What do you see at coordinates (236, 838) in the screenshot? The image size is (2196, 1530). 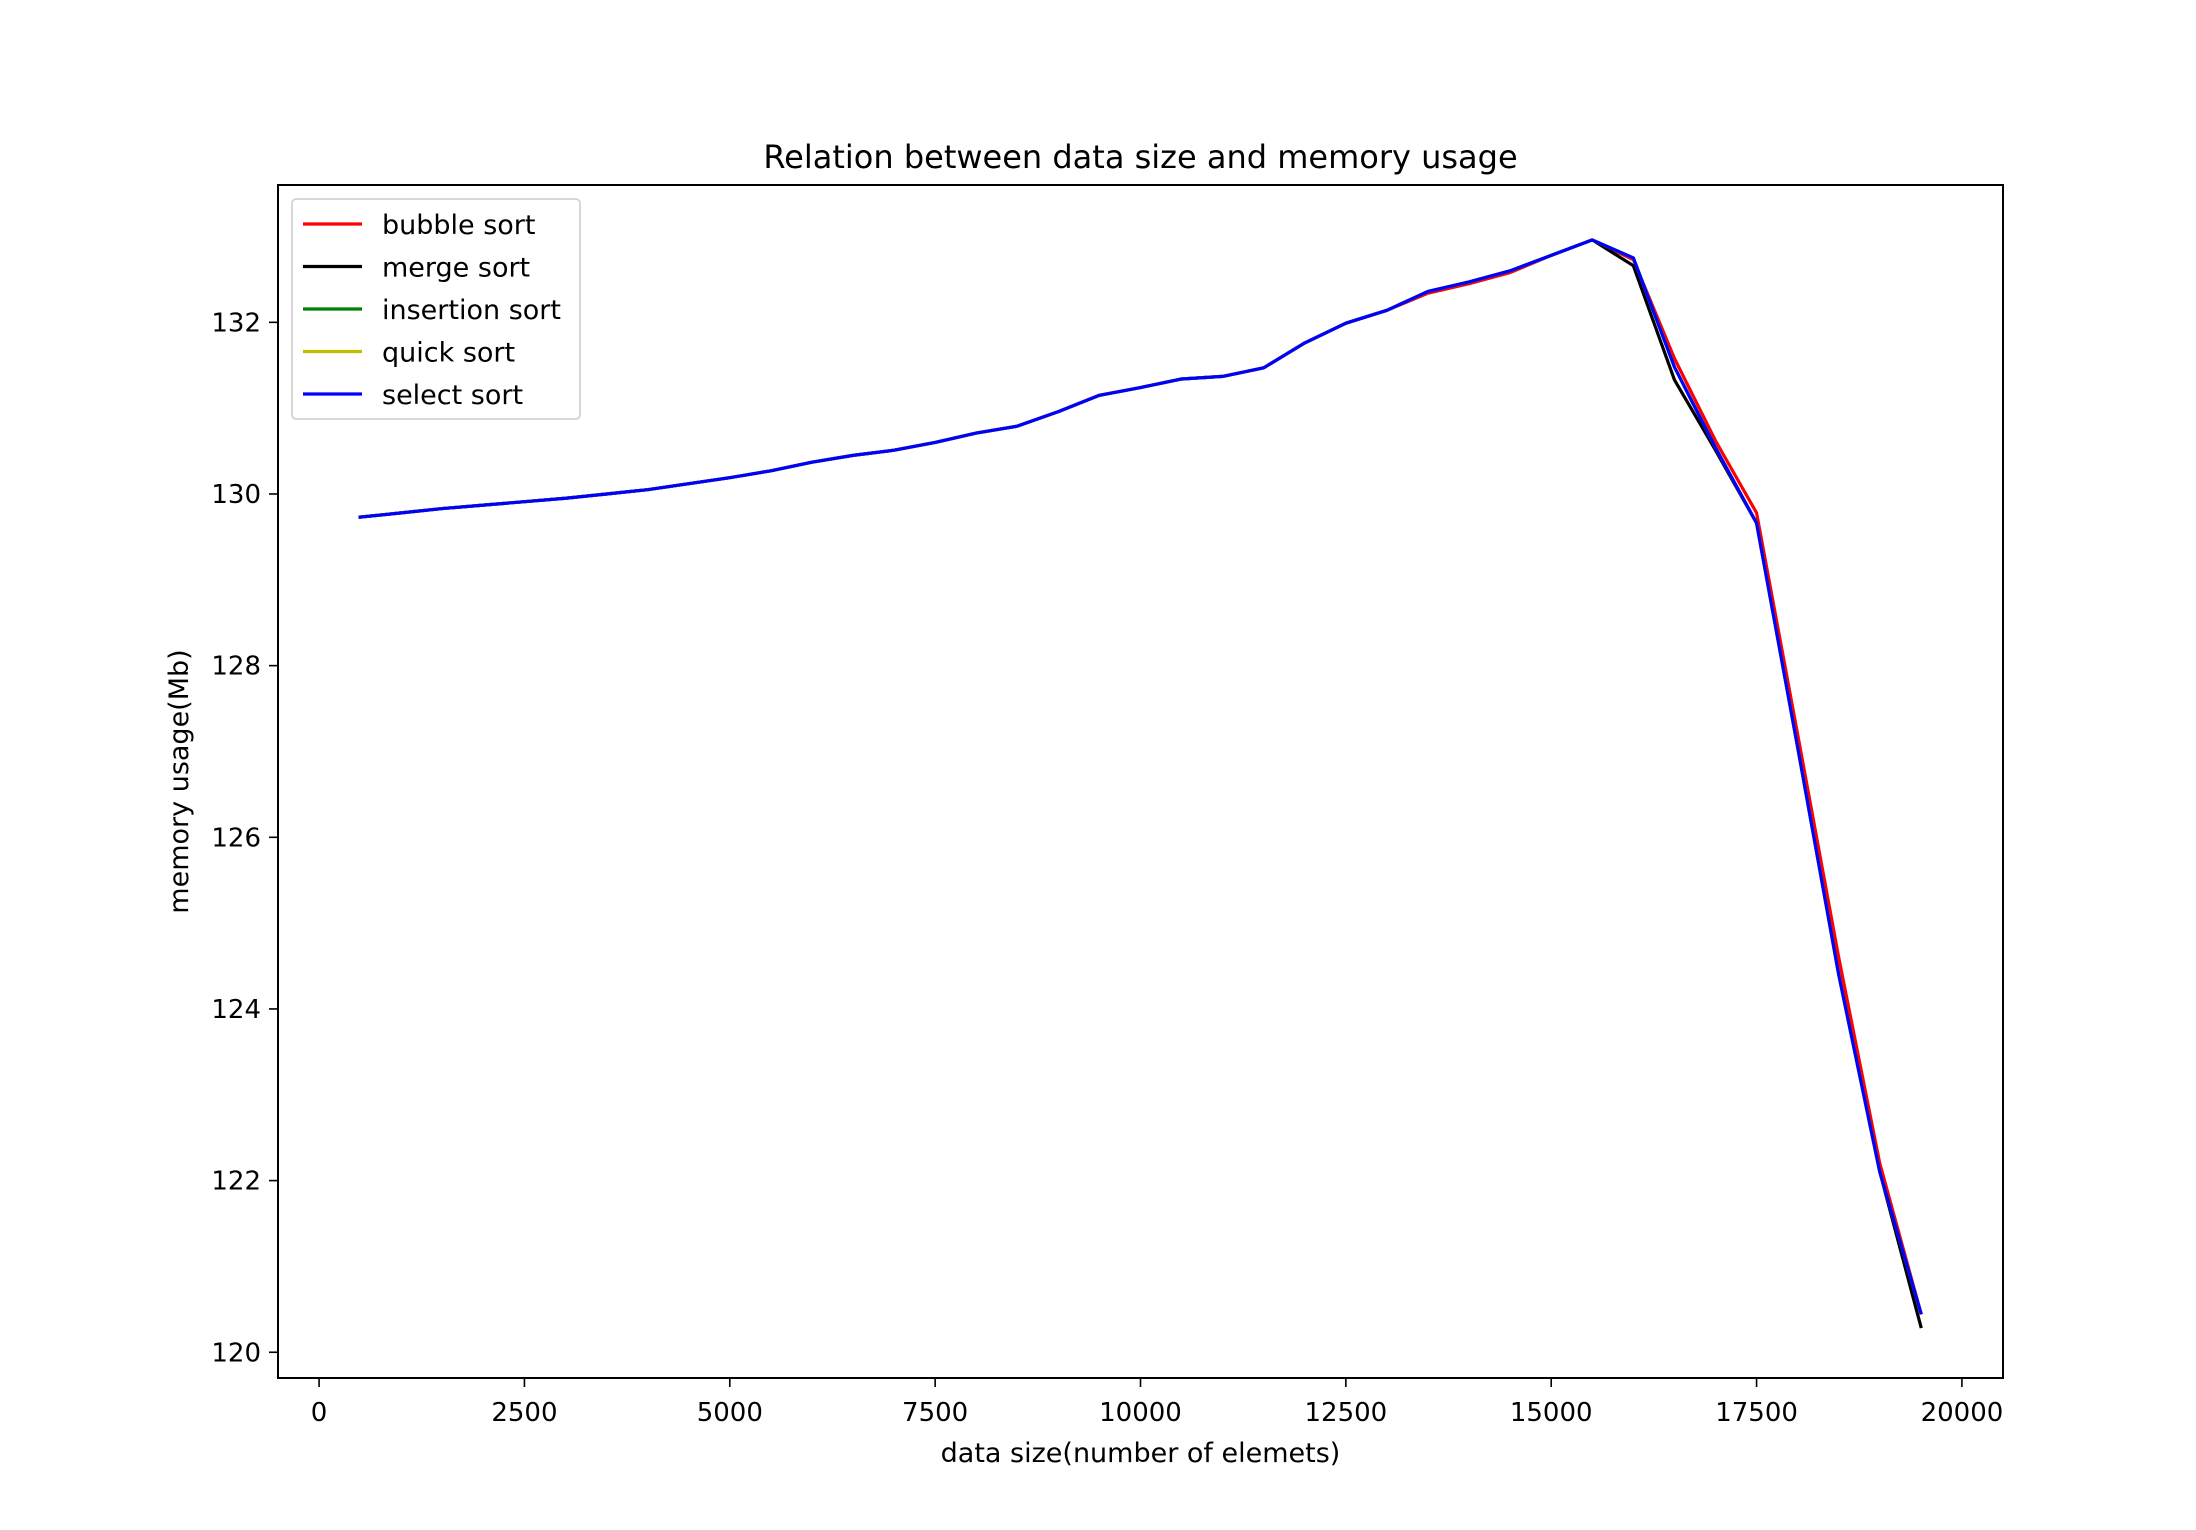 I see `y-tick-label: 126` at bounding box center [236, 838].